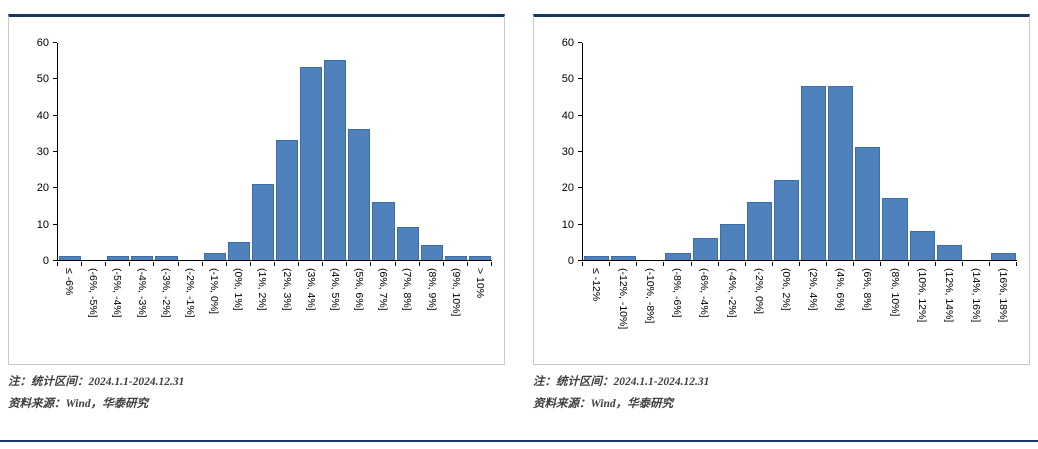 This screenshot has width=1038, height=449. I want to click on x-tick-label: (8%, 10%], so click(894, 292).